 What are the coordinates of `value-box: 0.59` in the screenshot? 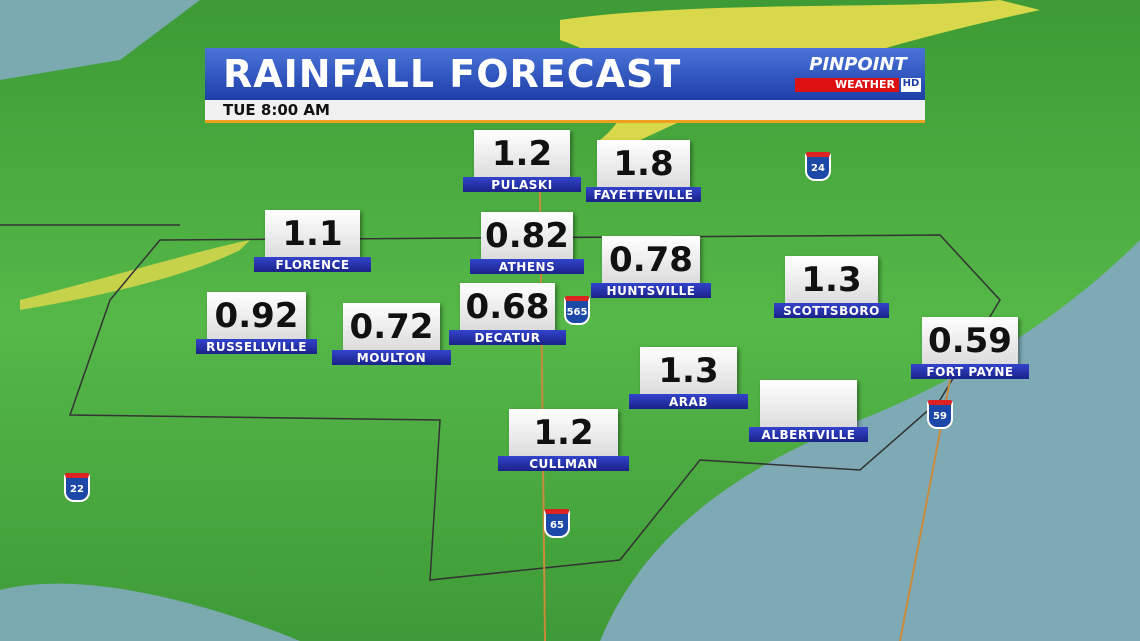 It's located at (970, 340).